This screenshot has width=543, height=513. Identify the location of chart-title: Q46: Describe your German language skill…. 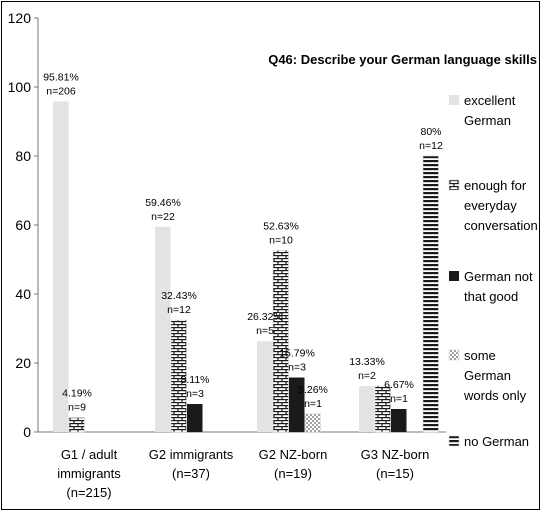
(402, 59).